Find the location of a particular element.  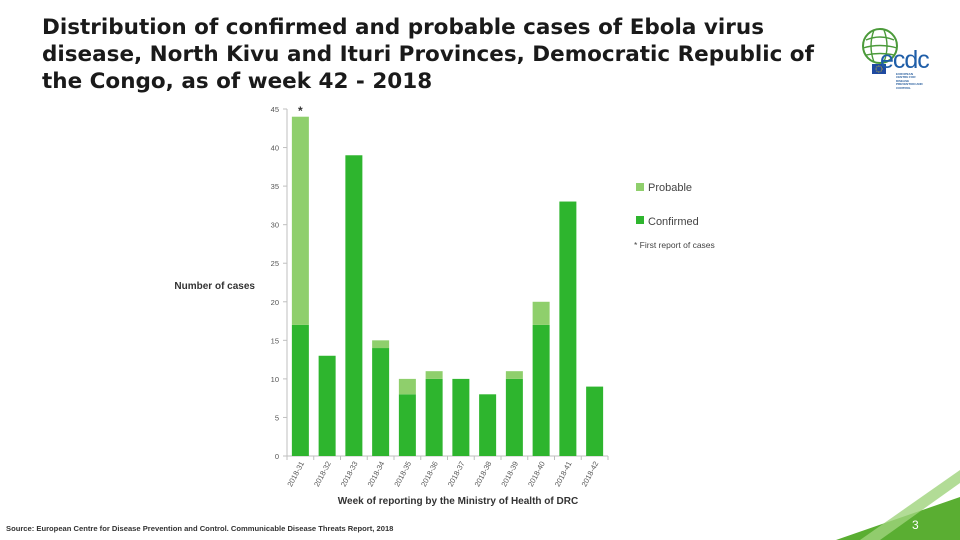

ecdc-logo-globe is located at coordinates (880, 51).